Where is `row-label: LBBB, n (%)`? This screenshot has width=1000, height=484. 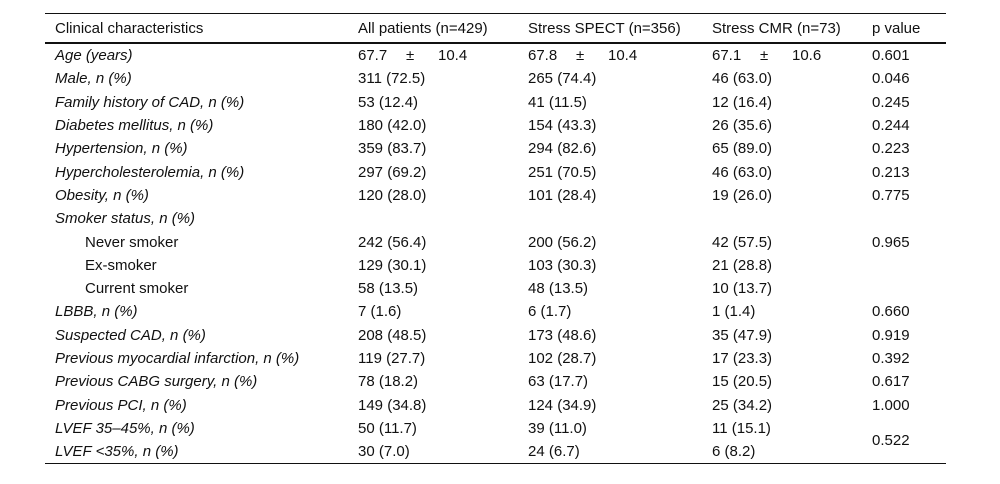
row-label: LBBB, n (%) is located at coordinates (96, 312).